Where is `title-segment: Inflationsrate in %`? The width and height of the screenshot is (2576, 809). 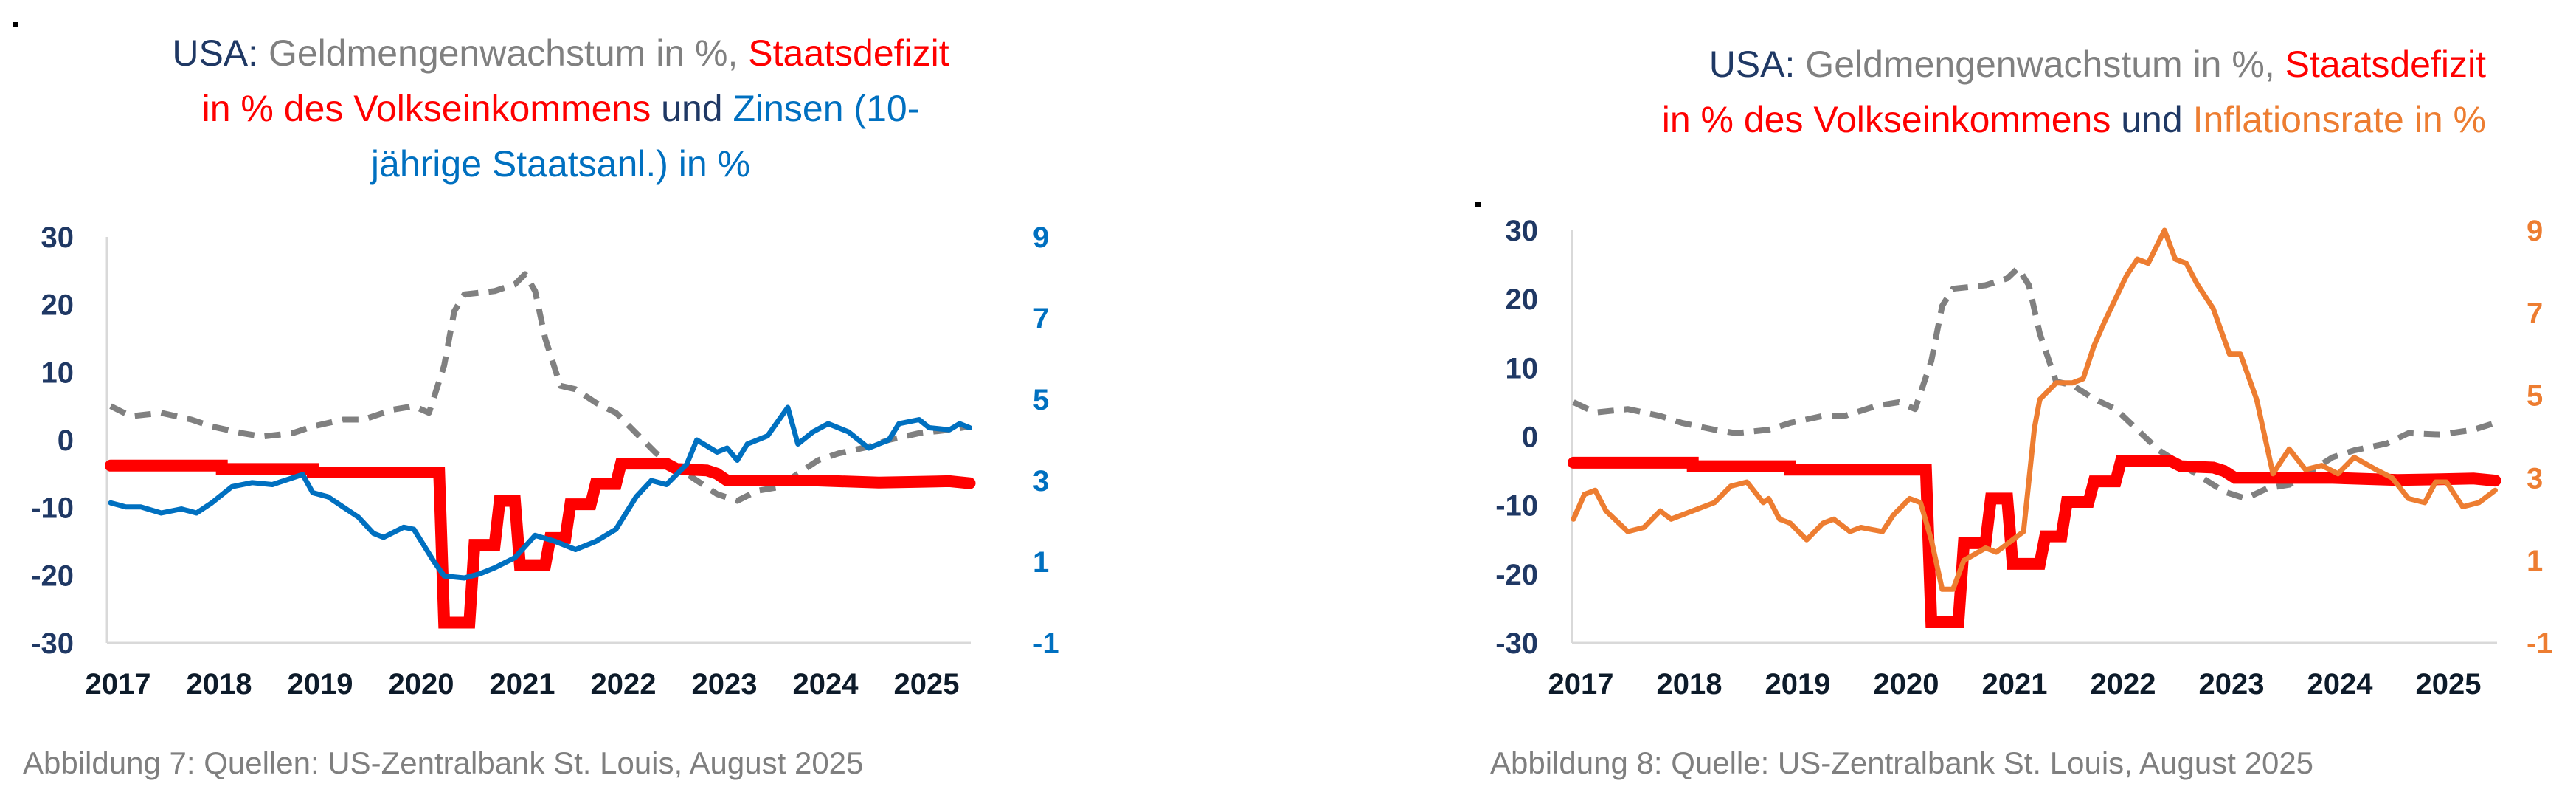
title-segment: Inflationsrate in % is located at coordinates (2339, 120).